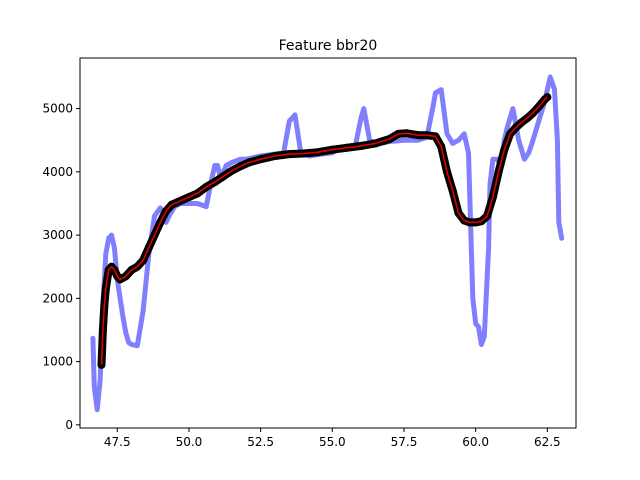 The height and width of the screenshot is (480, 640). Describe the element at coordinates (404, 442) in the screenshot. I see `x-tick-label: 57.5` at that location.